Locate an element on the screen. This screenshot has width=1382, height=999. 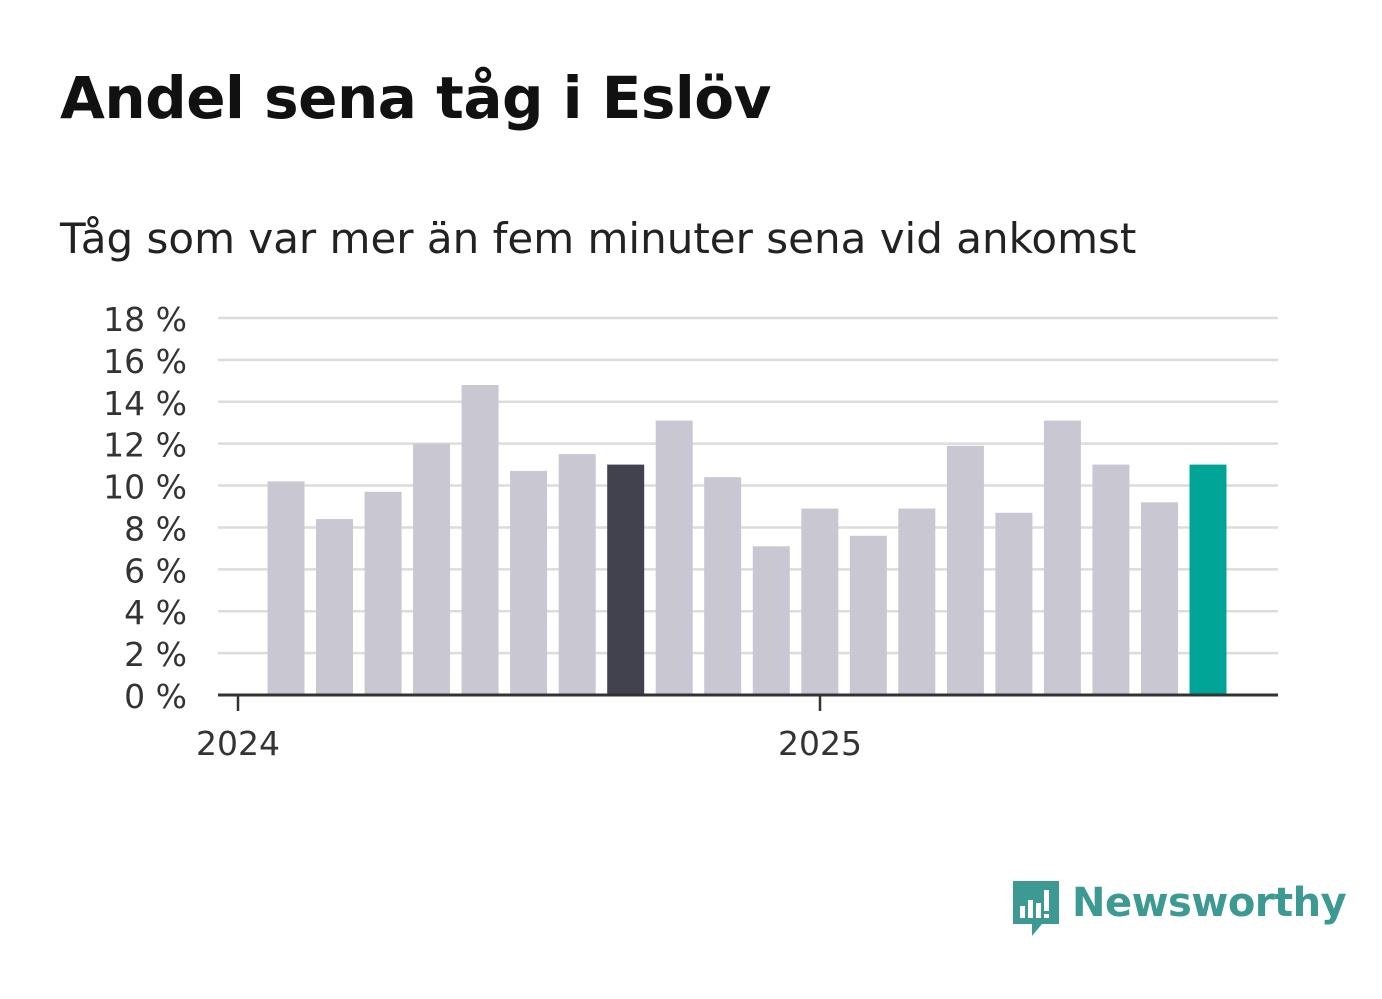
y-tick-label: 2 % is located at coordinates (155, 654).